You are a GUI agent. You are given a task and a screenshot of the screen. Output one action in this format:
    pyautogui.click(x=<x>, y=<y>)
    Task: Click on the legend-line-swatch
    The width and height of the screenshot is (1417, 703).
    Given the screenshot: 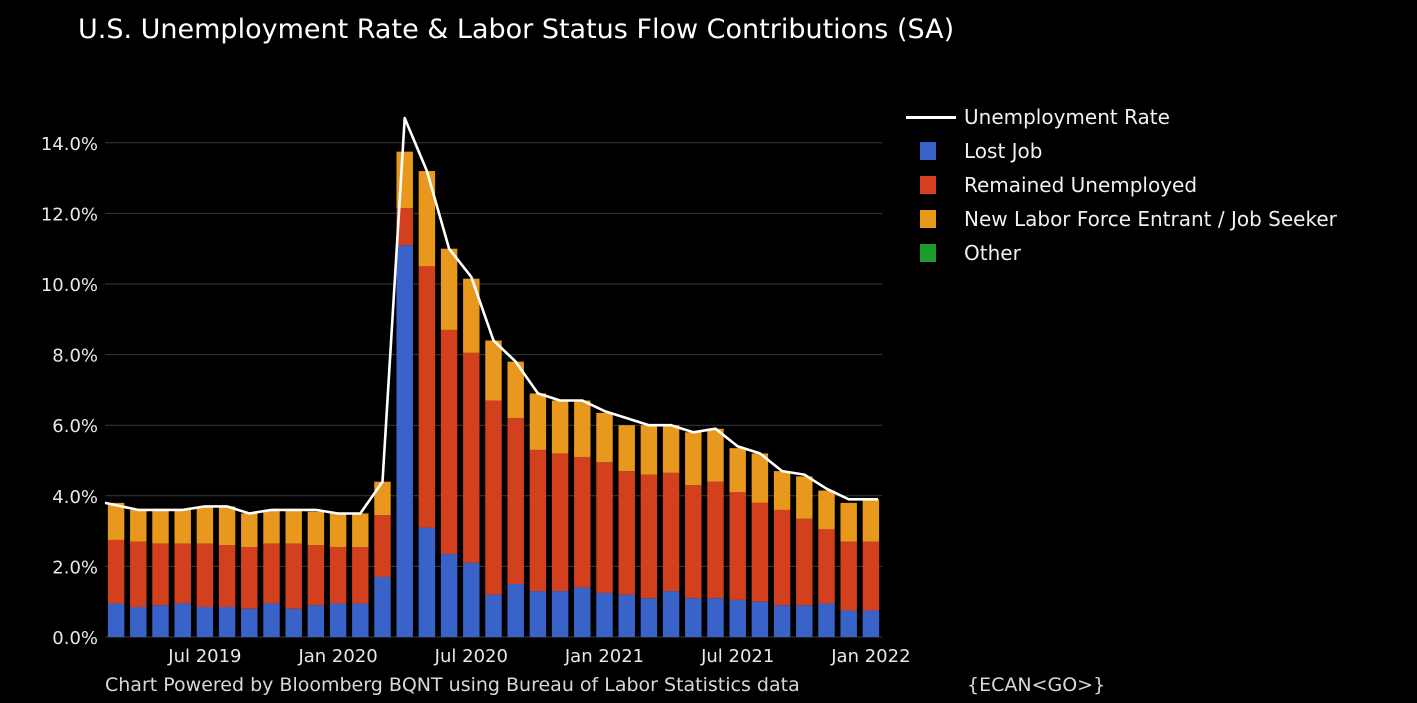 What is the action you would take?
    pyautogui.click(x=931, y=117)
    